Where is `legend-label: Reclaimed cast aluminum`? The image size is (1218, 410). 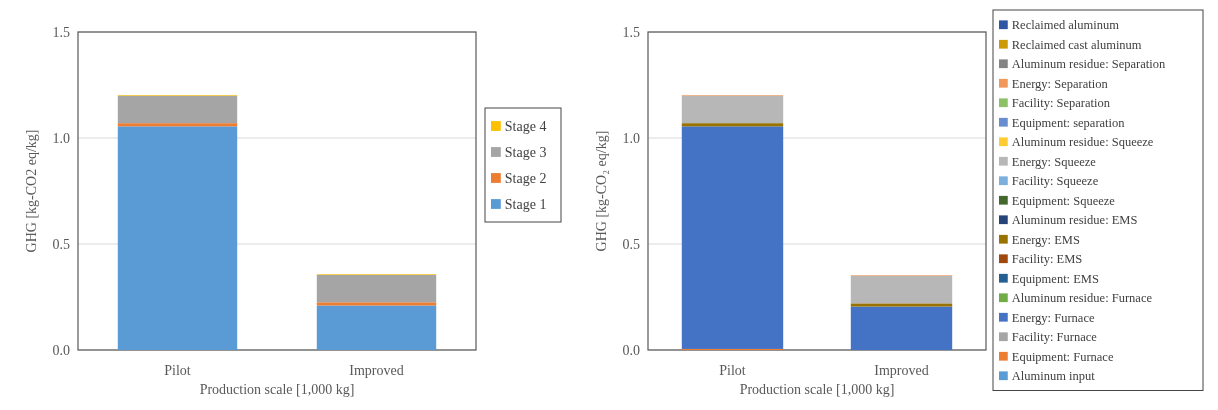 legend-label: Reclaimed cast aluminum is located at coordinates (1076, 44).